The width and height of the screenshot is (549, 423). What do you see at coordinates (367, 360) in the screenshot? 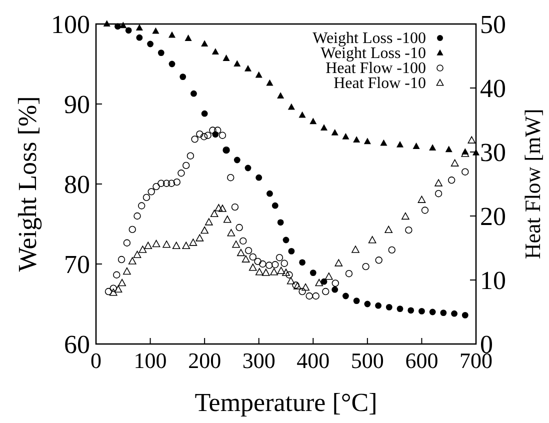
I see `x-tick-label: 500` at bounding box center [367, 360].